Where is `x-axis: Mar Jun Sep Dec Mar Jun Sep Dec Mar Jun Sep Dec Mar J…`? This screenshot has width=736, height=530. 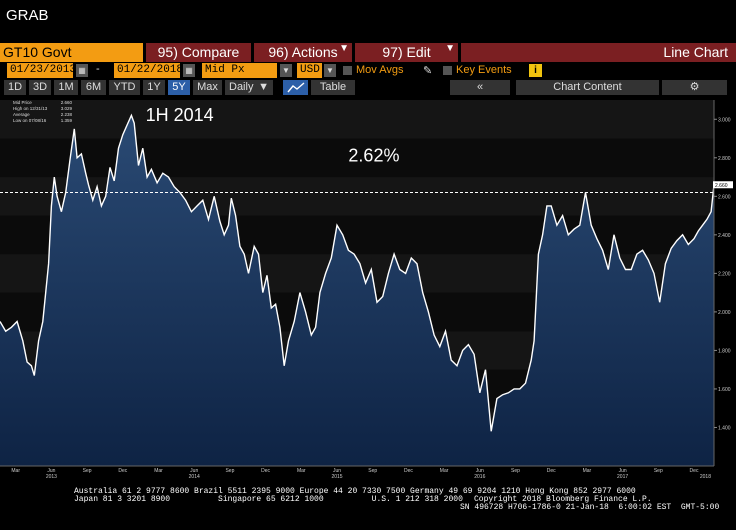 x-axis: Mar Jun Sep Dec Mar Jun Sep Dec Mar Jun Sep Dec Mar J… is located at coordinates (357, 472).